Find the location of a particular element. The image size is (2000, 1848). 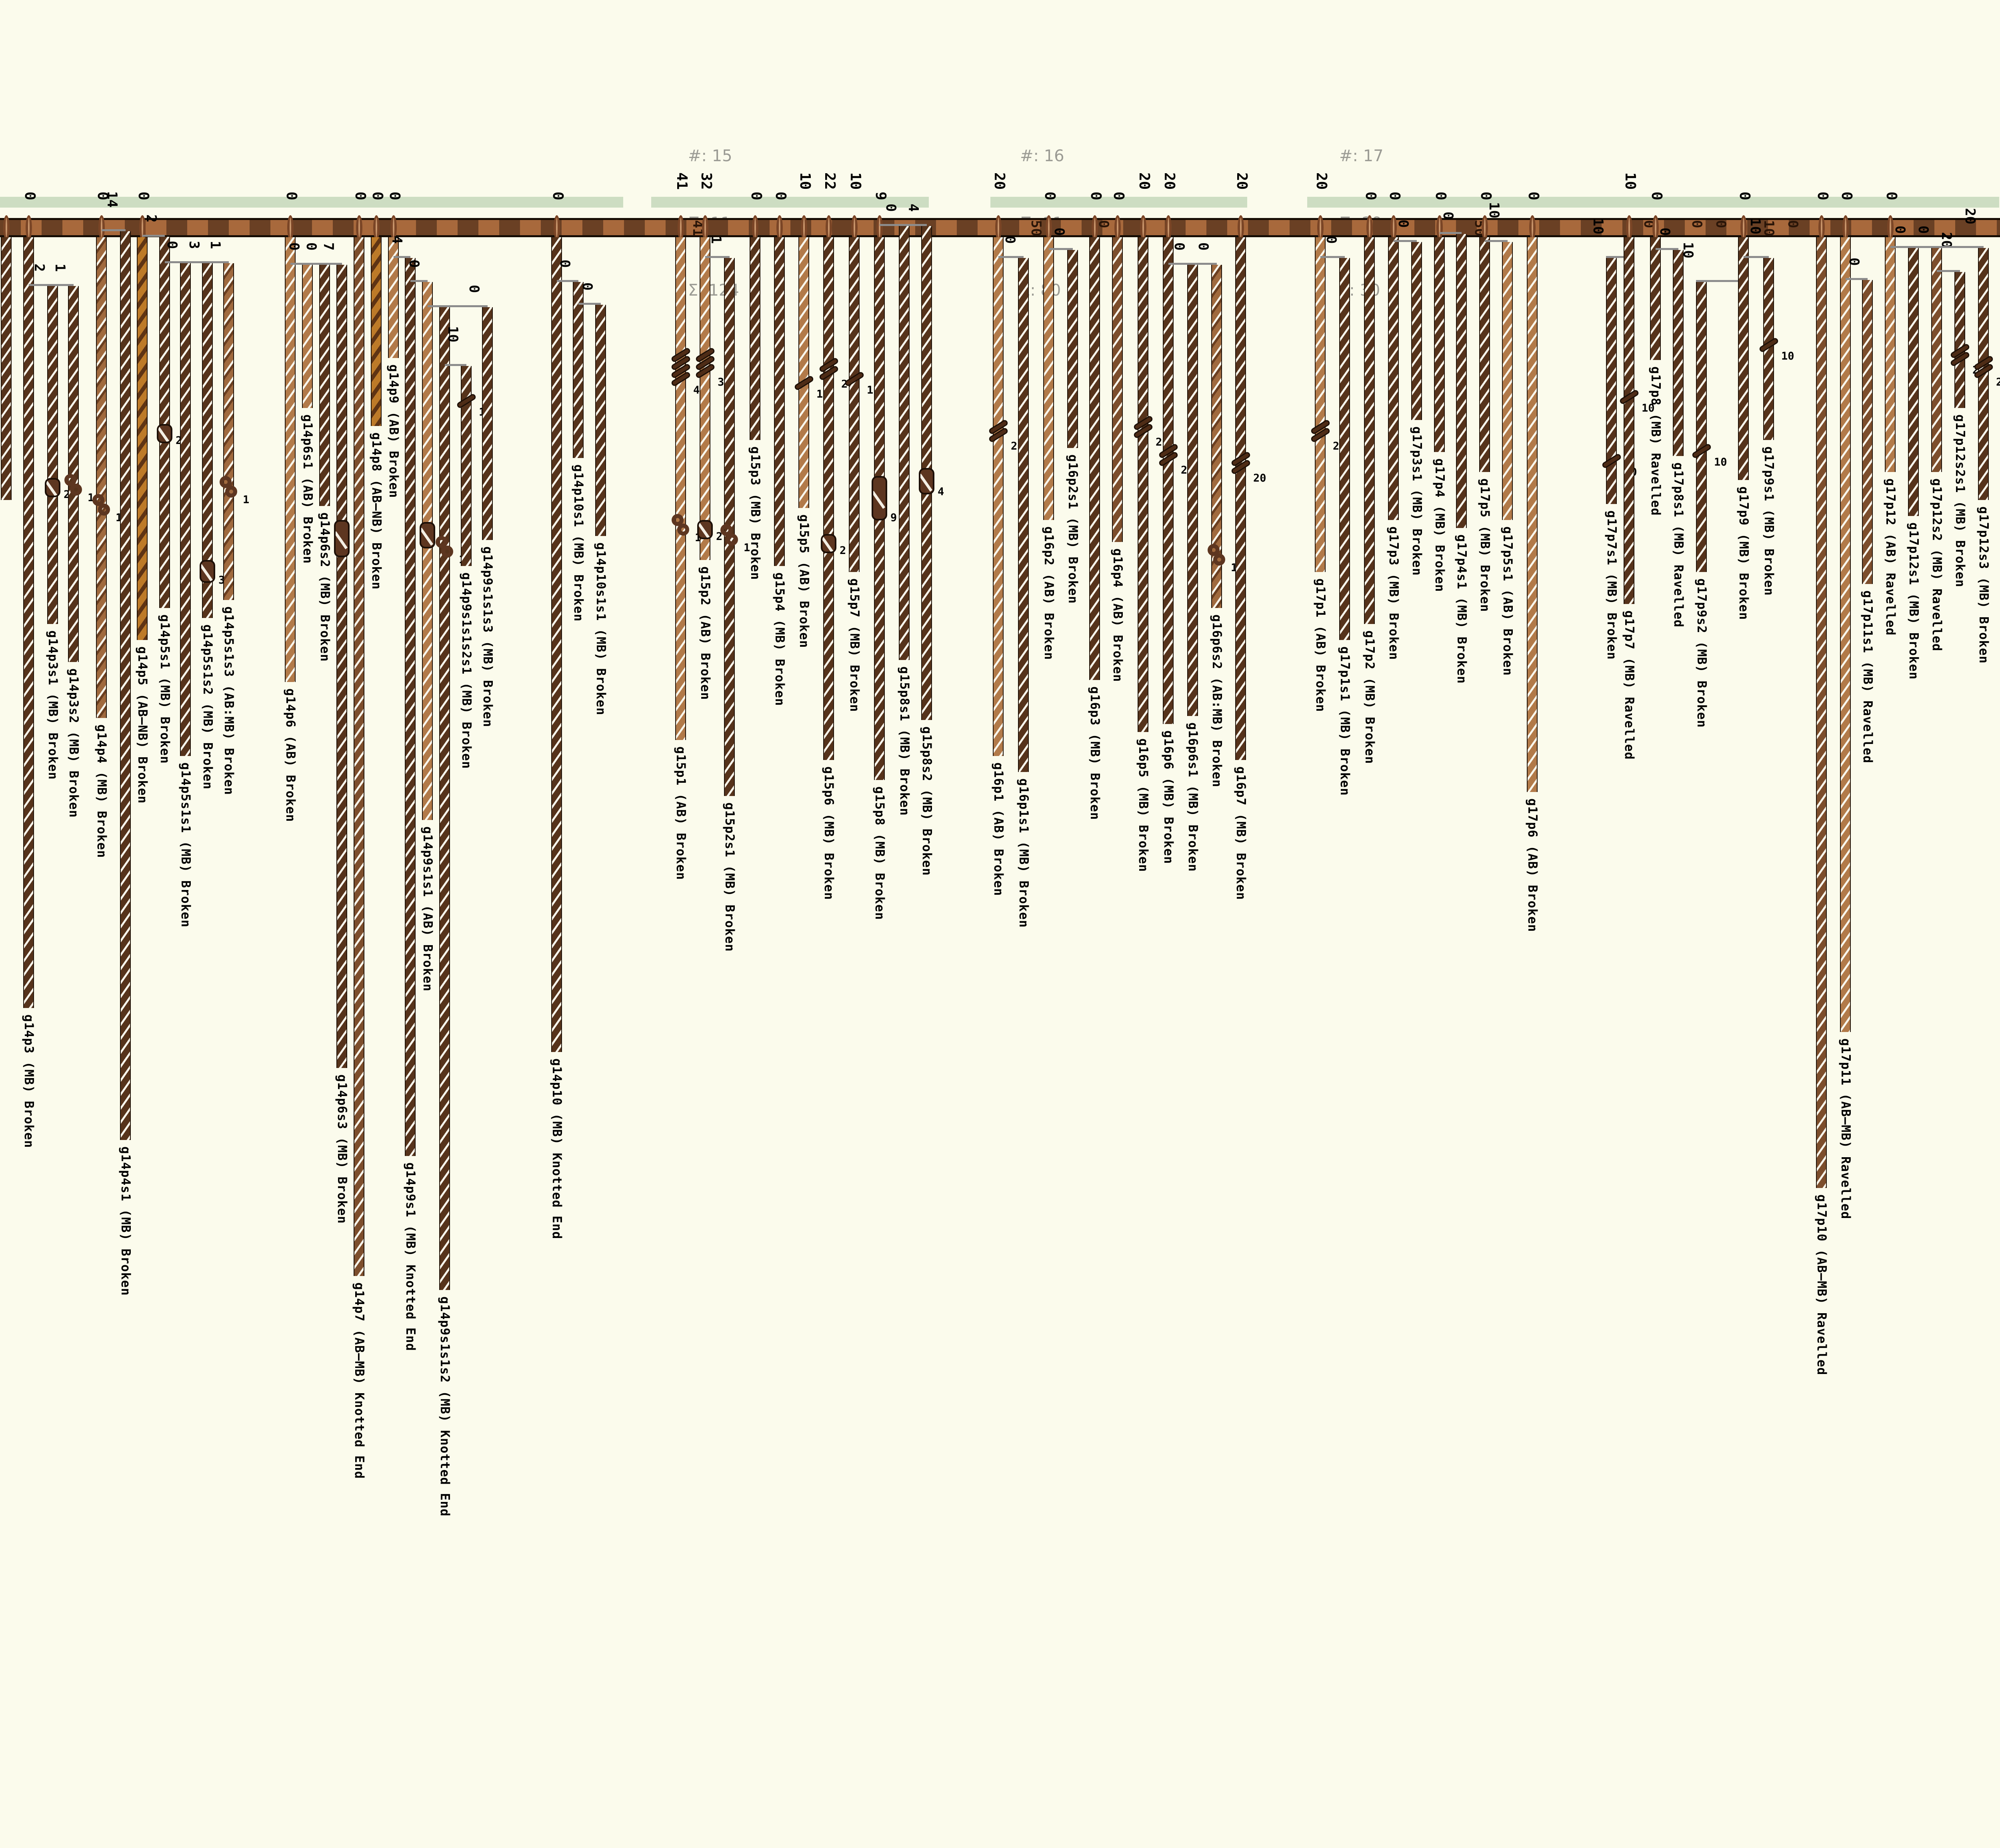

pendant-value: 32 is located at coordinates (706, 181).